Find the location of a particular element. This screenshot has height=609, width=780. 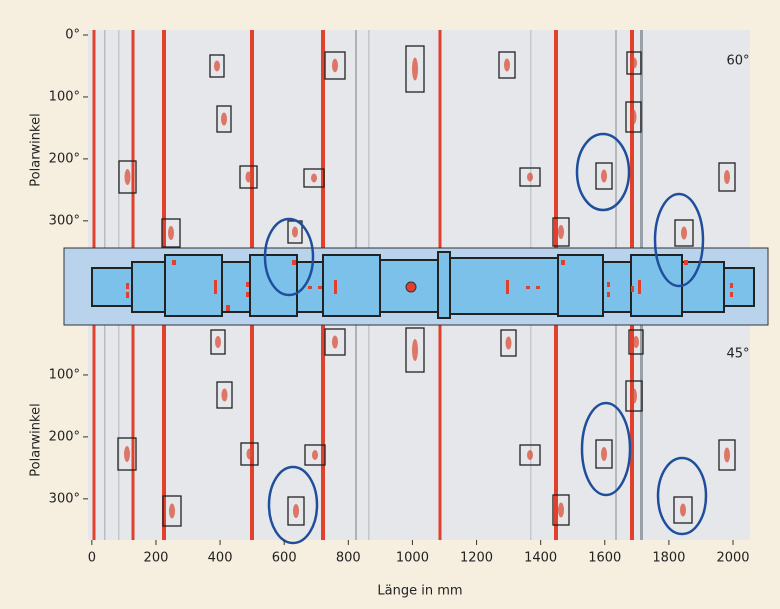

x-tick-label: 2000 is located at coordinates (732, 558).